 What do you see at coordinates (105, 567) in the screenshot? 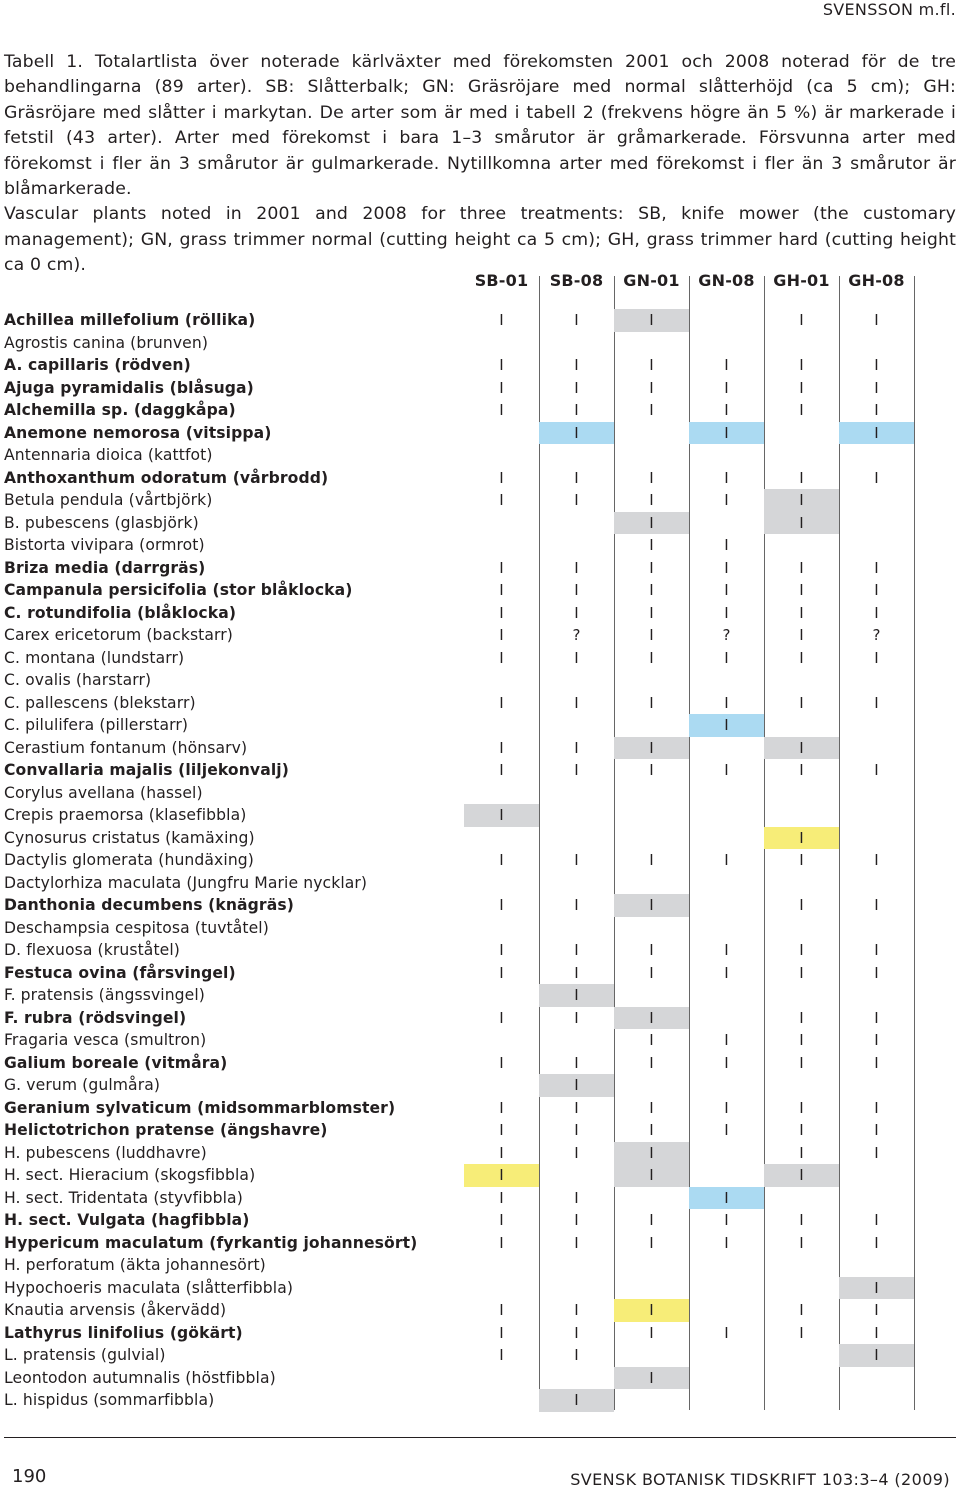
I see `species-name: Briza media (darrgräs)` at bounding box center [105, 567].